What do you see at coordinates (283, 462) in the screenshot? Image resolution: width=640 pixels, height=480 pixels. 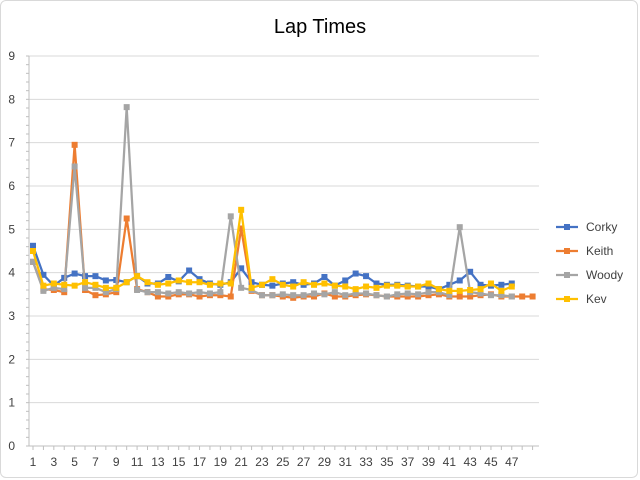 I see `x-tick-label: 25` at bounding box center [283, 462].